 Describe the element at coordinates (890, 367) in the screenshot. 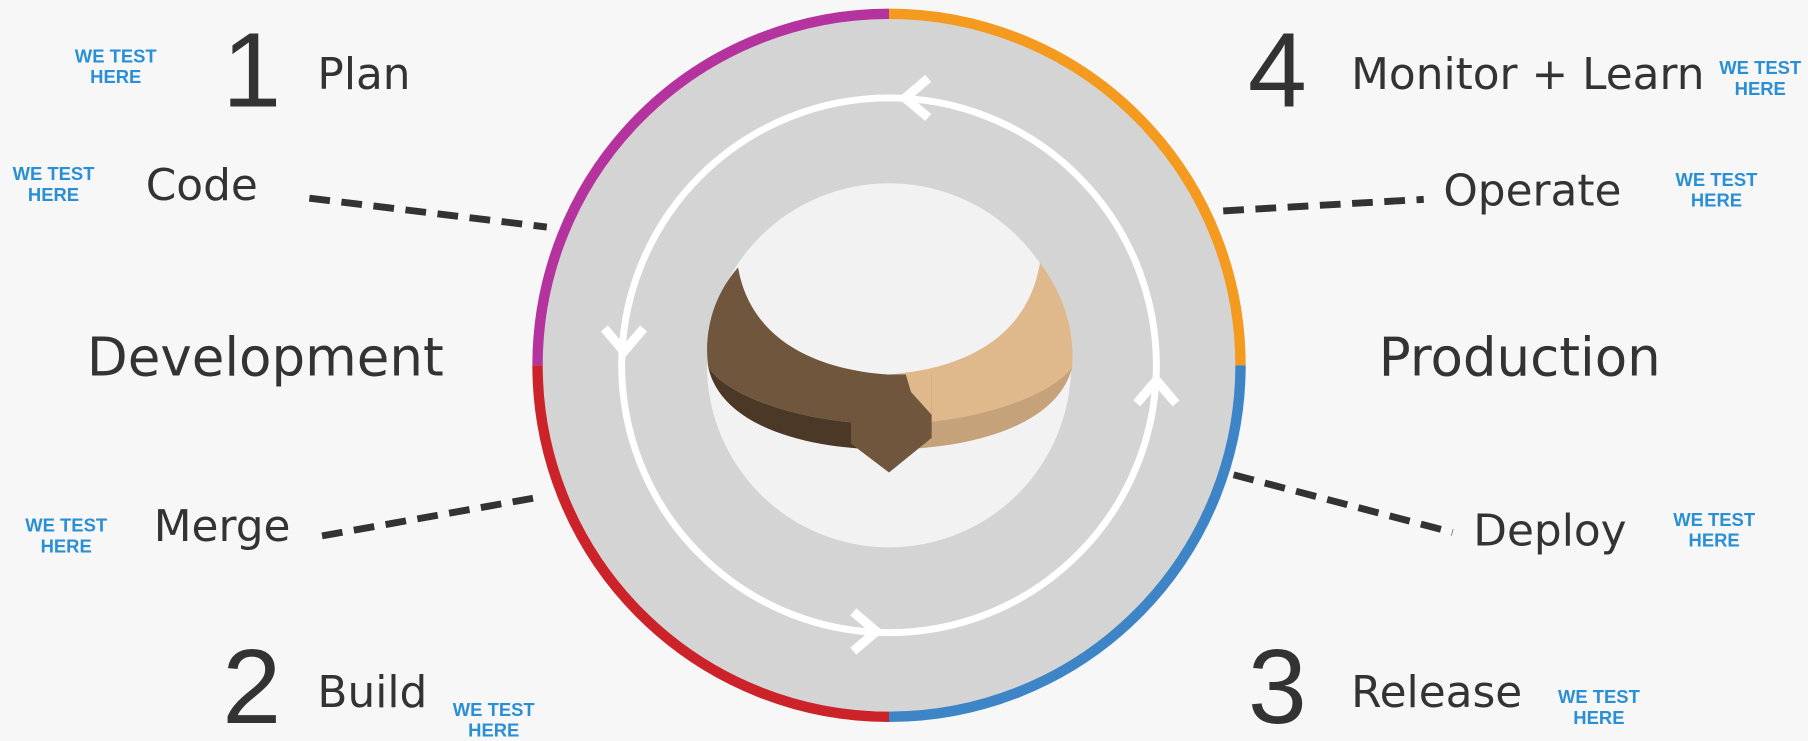

I see `handshake-icon` at that location.